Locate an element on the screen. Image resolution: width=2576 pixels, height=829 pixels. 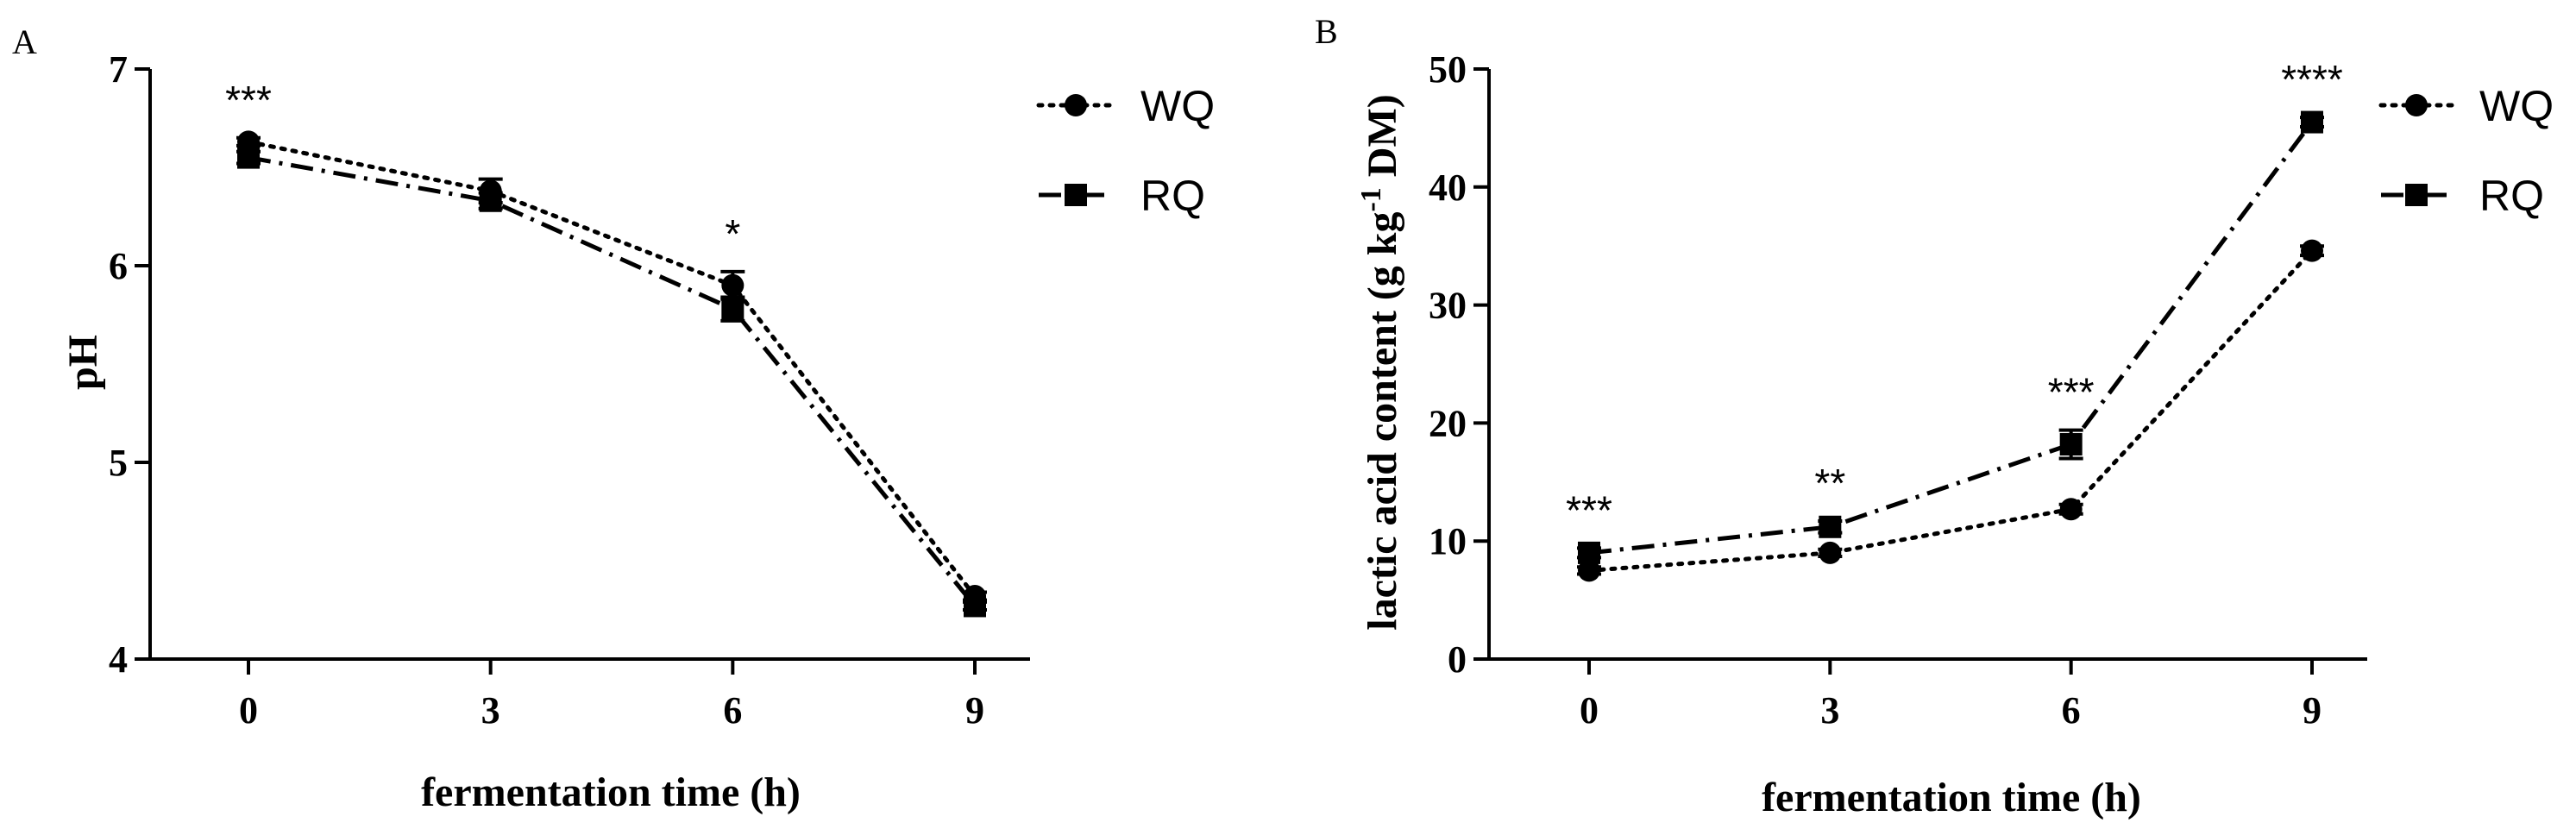
panel-b-y-tick-label: 0 is located at coordinates (1457, 659).